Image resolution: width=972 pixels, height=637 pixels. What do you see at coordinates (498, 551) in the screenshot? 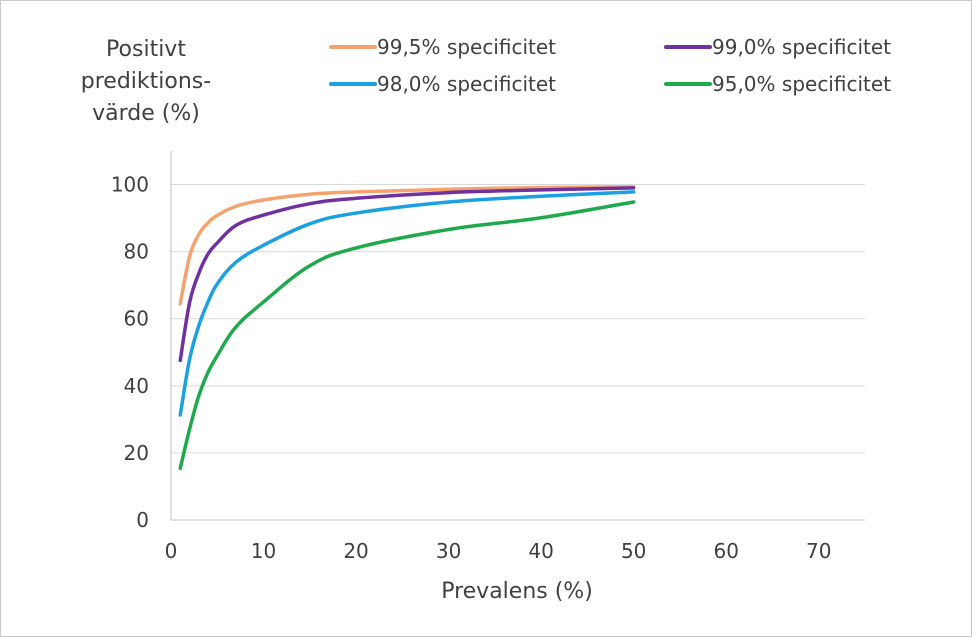
I see `x-tick-labels: 0 10 20 30 40 50 60 70` at bounding box center [498, 551].